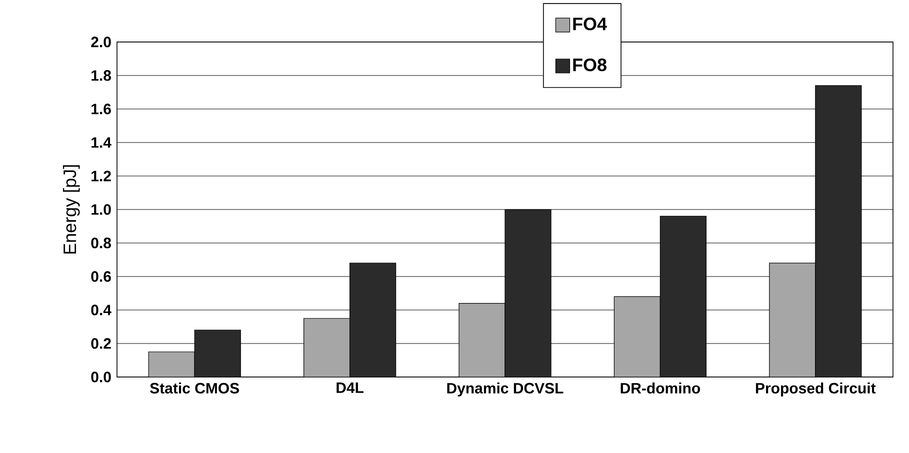 The image size is (909, 453). I want to click on y-tick-label: 1.6, so click(101, 109).